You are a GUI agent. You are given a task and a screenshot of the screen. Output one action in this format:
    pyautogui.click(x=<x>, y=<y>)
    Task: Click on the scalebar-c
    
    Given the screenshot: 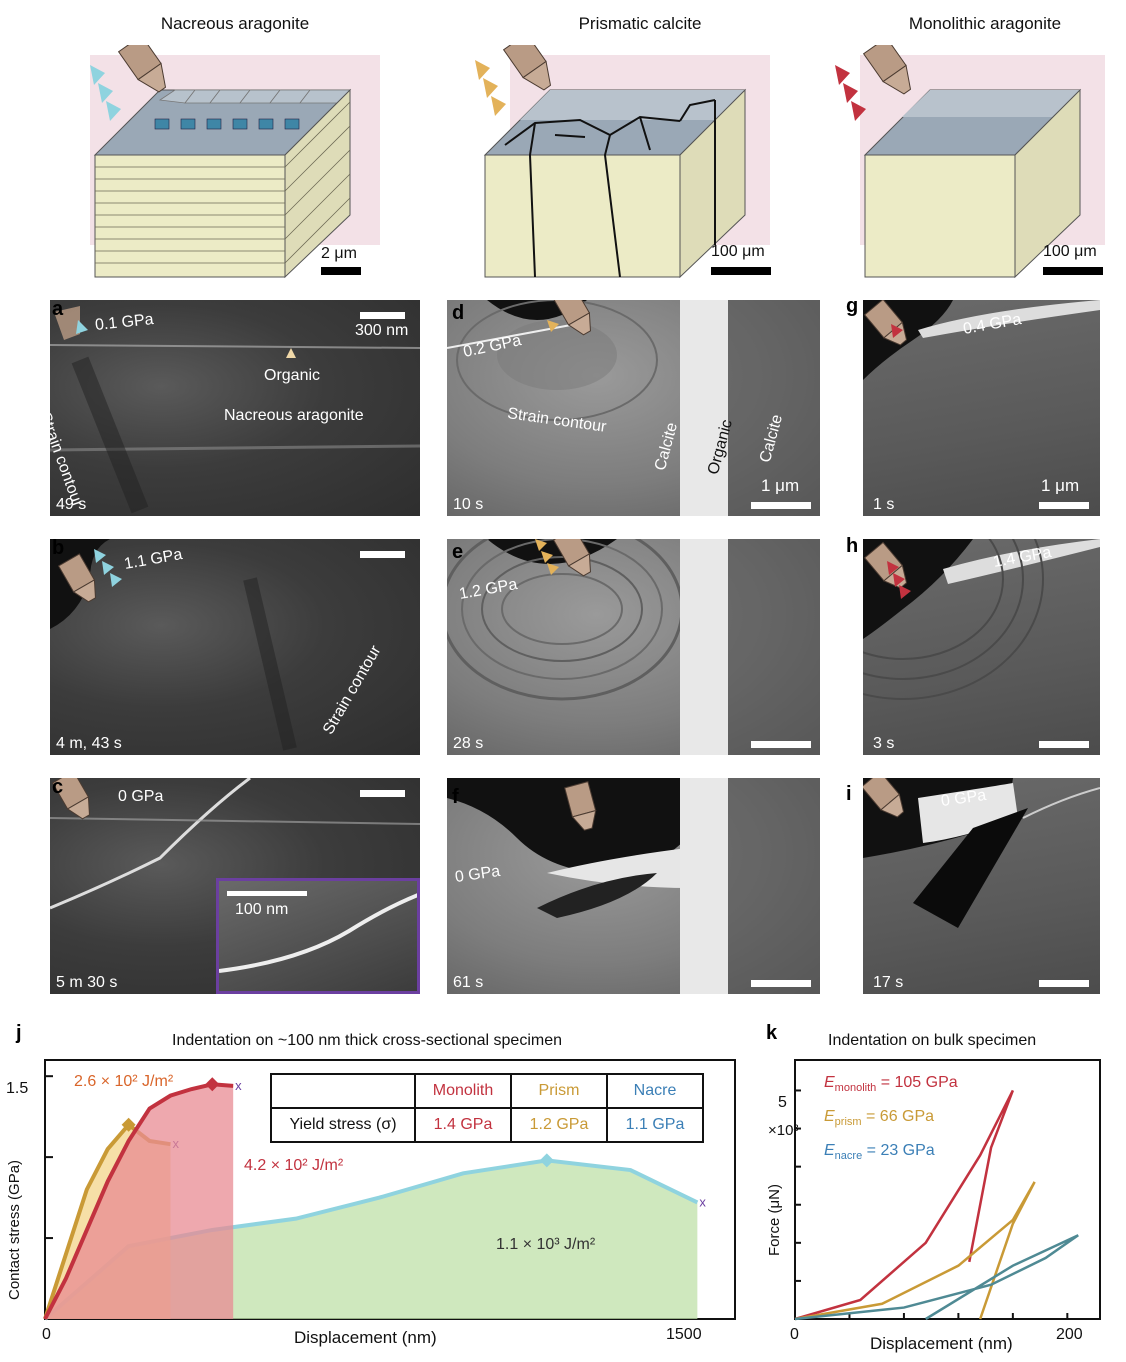 What is the action you would take?
    pyautogui.click(x=382, y=793)
    